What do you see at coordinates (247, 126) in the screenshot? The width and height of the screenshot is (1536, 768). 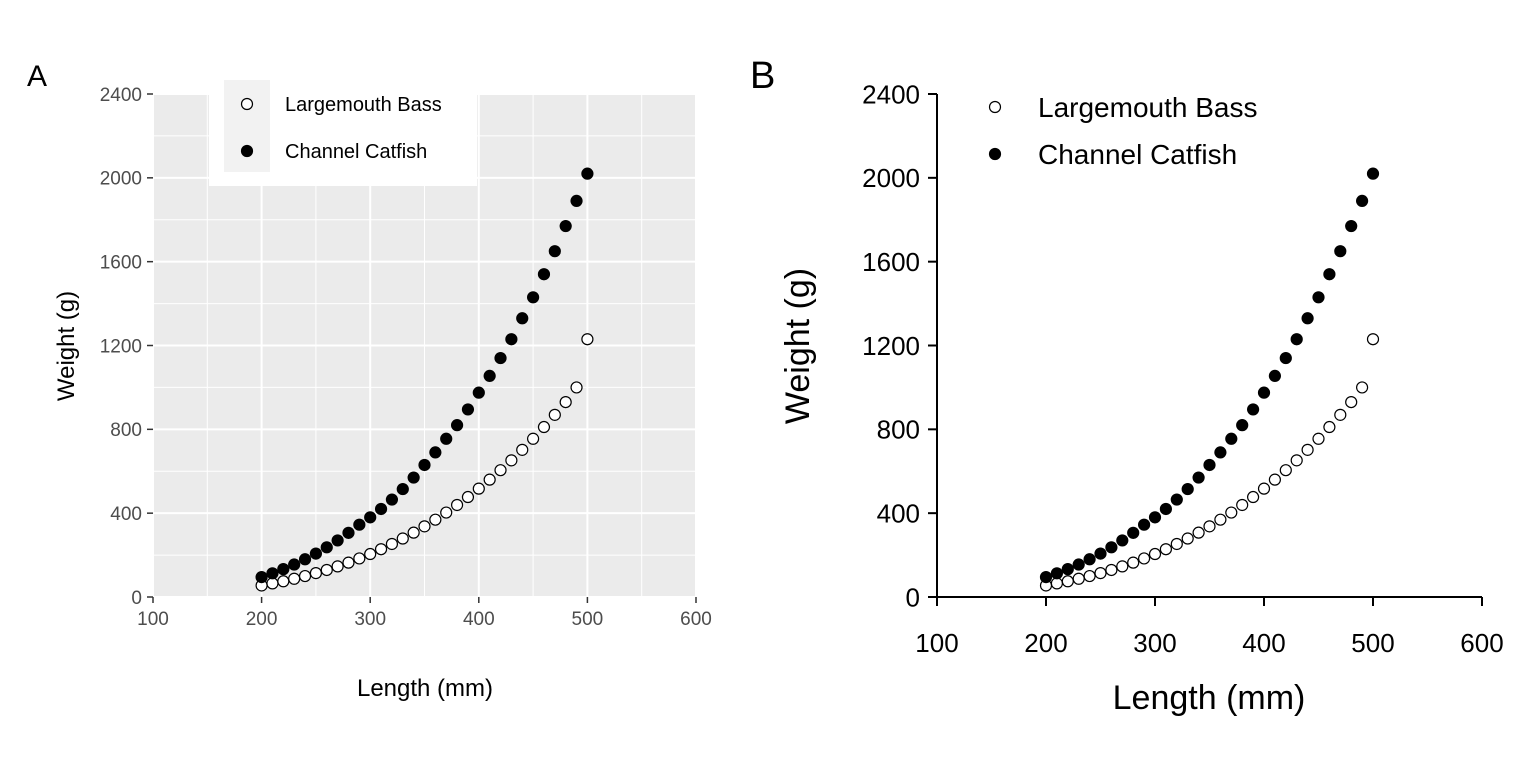 I see `panel-a-legend-key-background` at bounding box center [247, 126].